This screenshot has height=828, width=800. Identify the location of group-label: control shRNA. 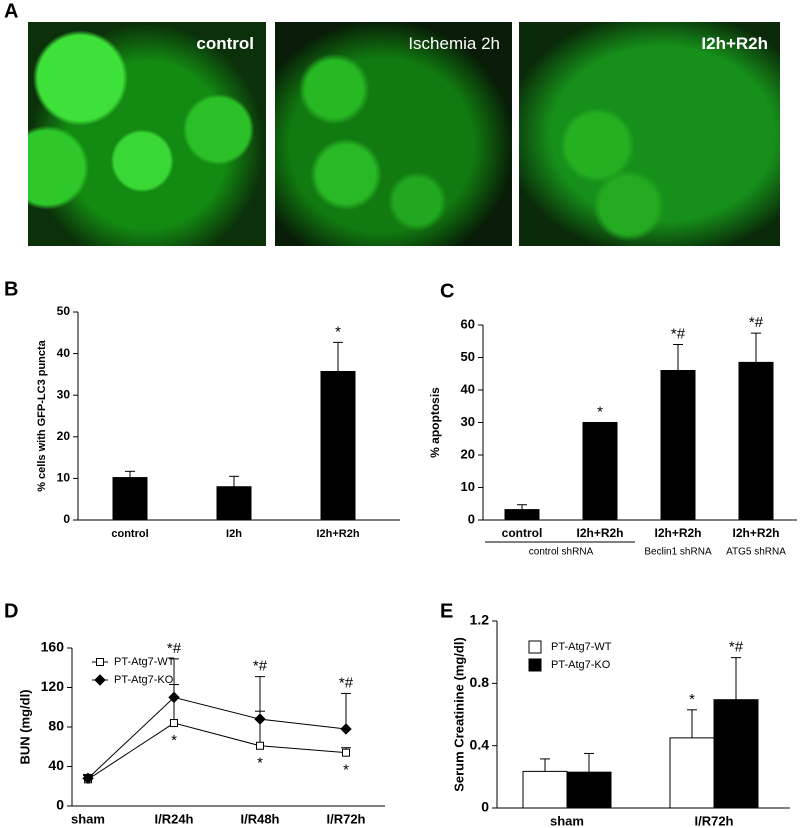
(561, 552).